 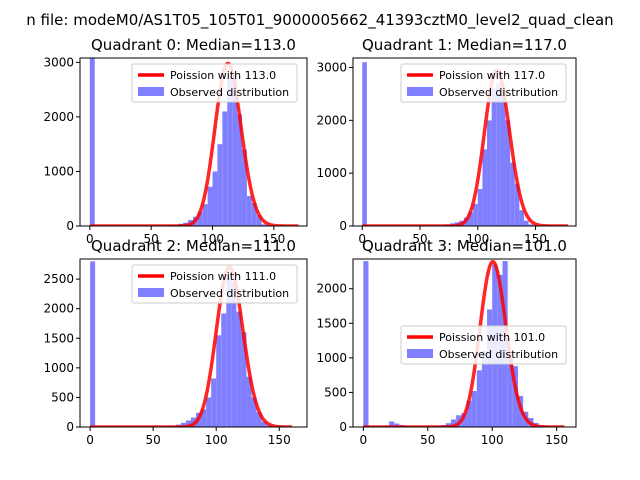 What do you see at coordinates (223, 276) in the screenshot?
I see `legend-entry-poisson: Poission with 111.0` at bounding box center [223, 276].